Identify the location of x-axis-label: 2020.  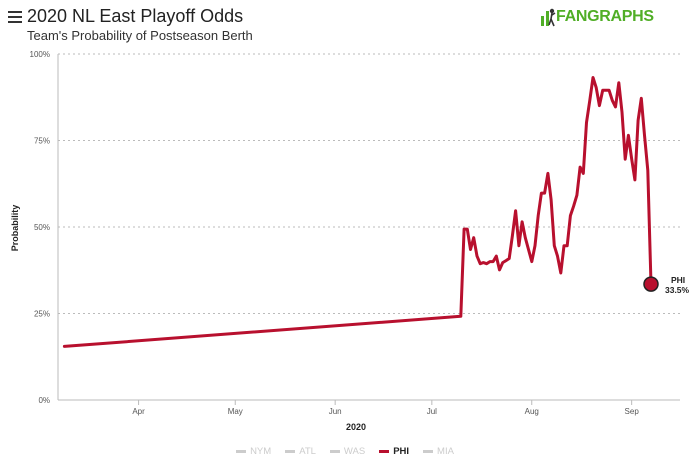
(356, 427).